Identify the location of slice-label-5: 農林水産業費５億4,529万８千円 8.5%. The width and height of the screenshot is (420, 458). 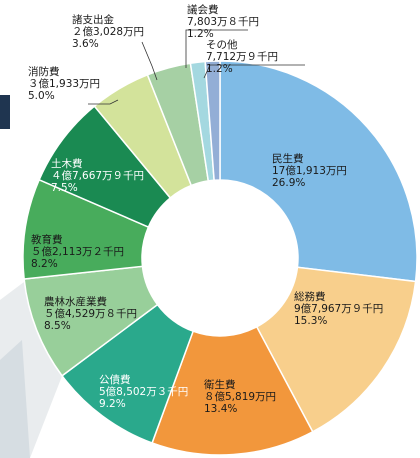
(90, 313).